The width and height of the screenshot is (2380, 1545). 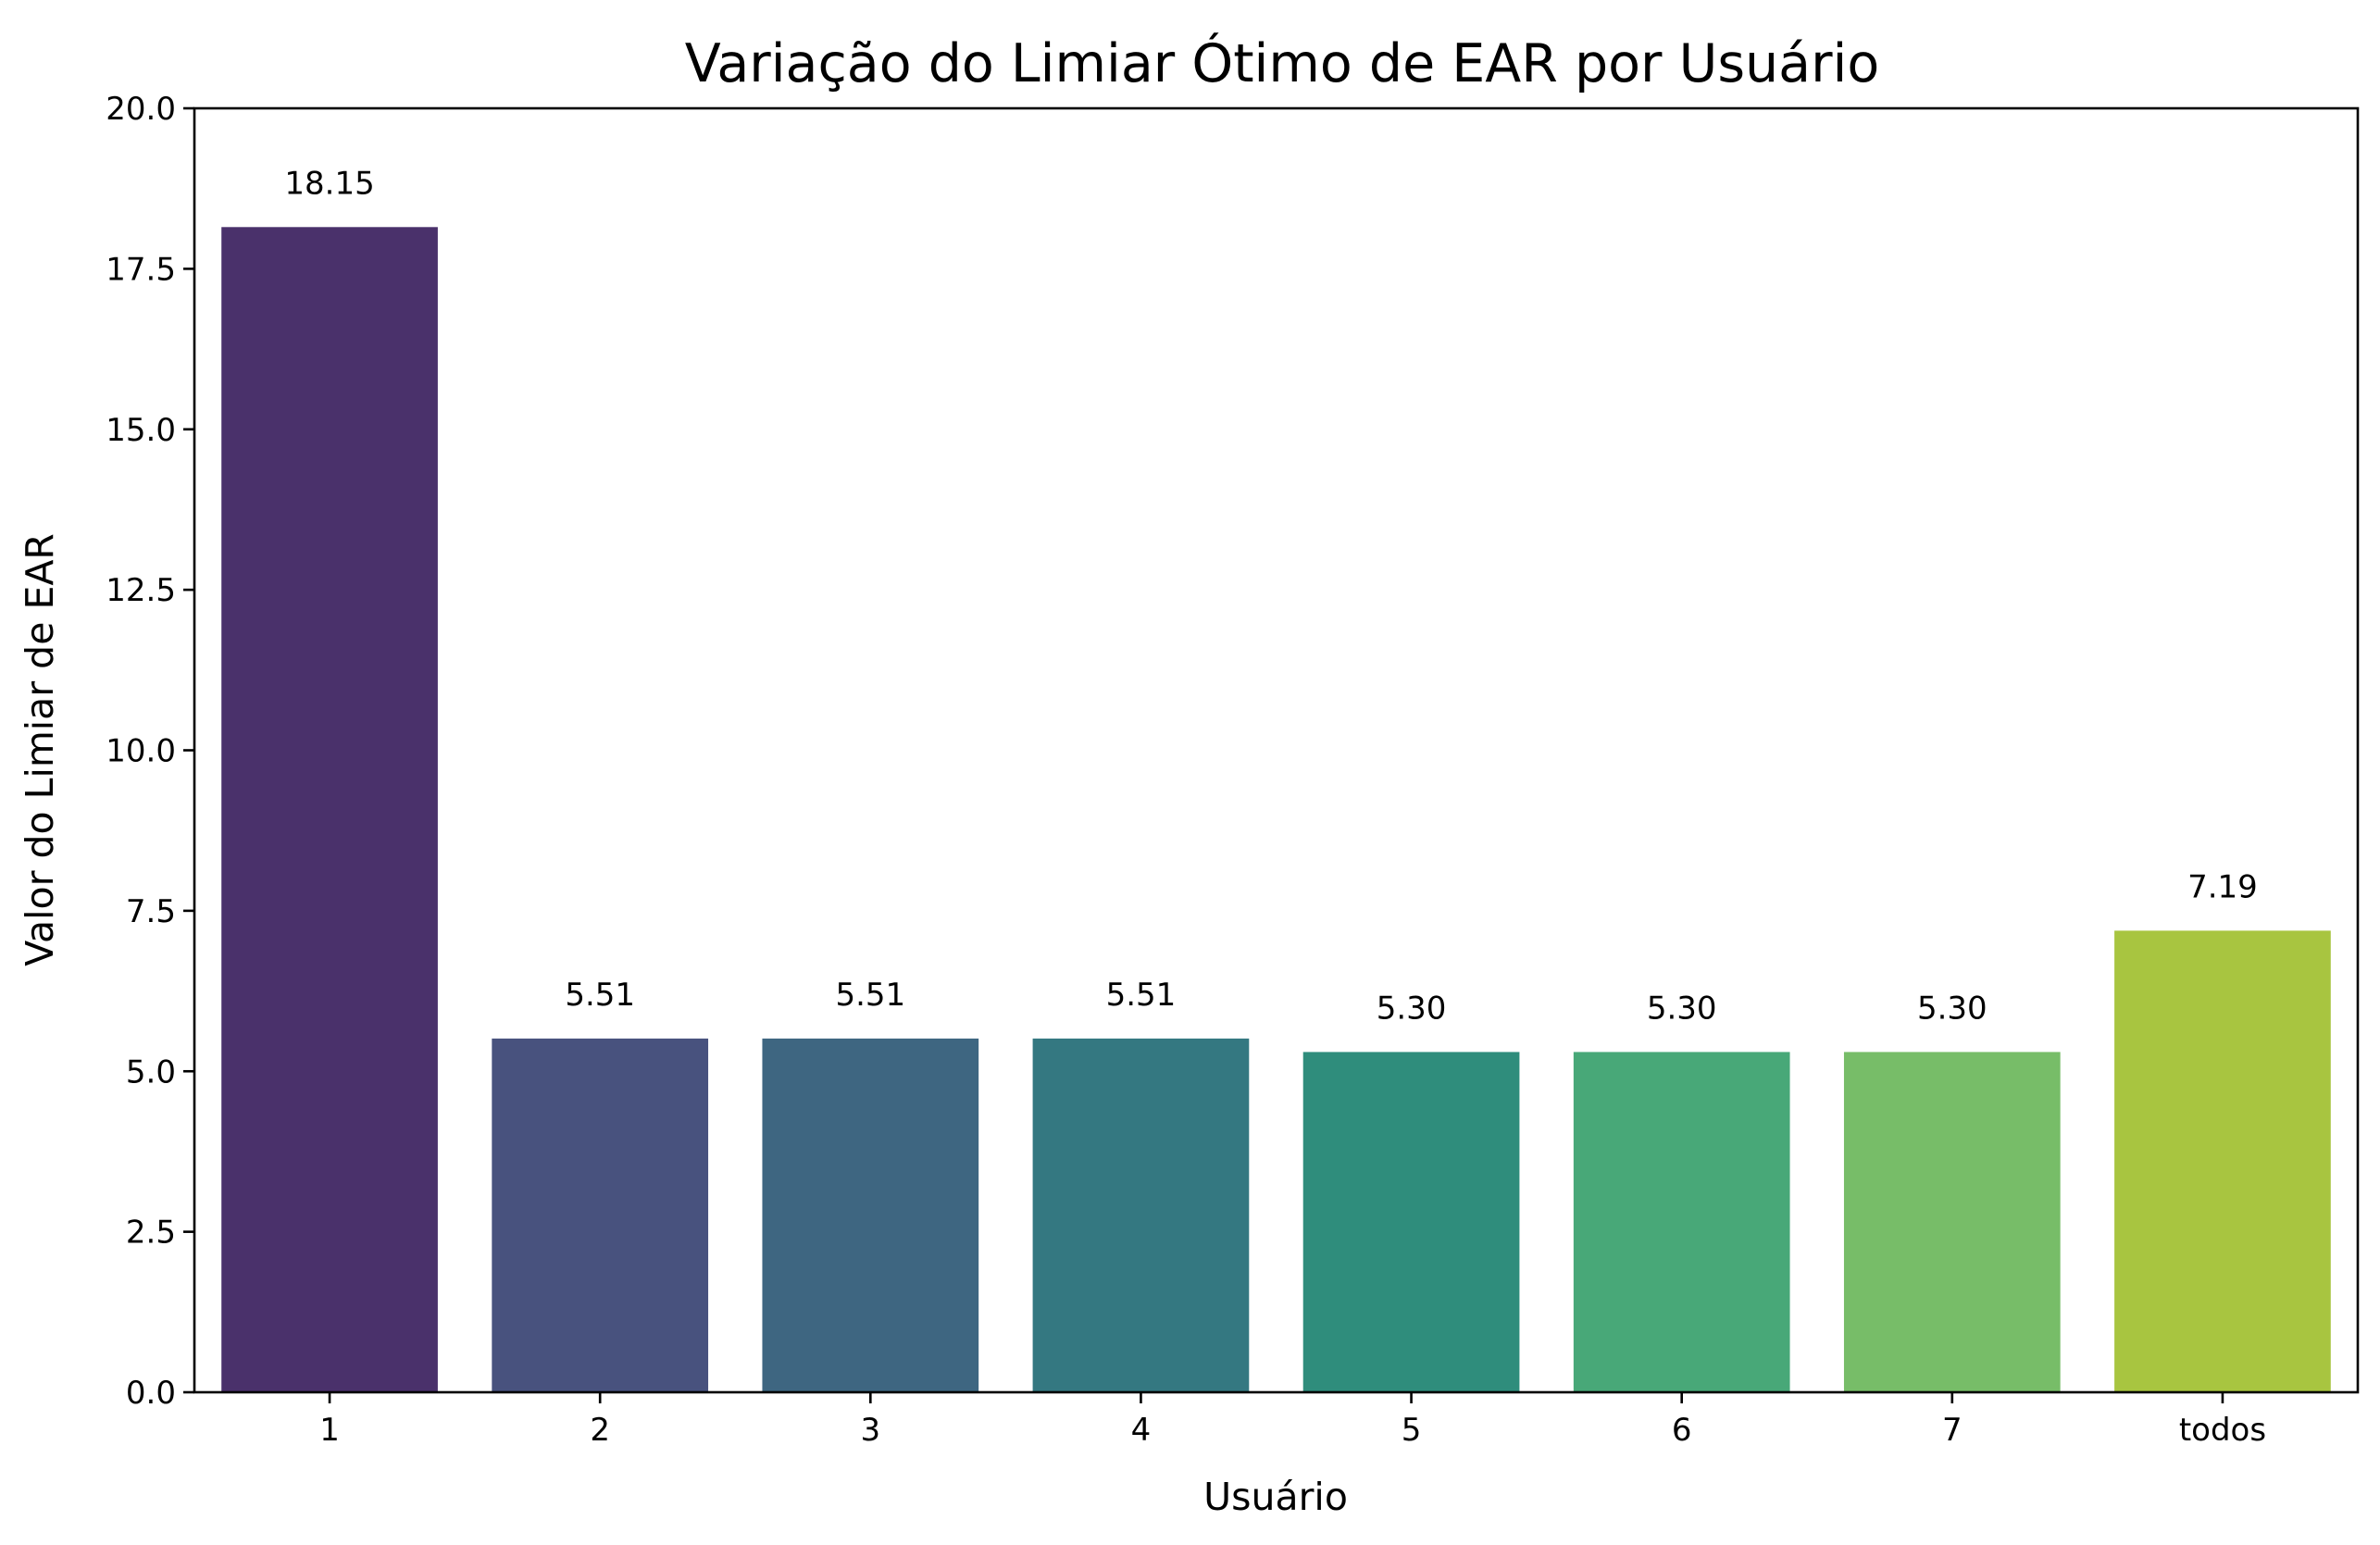 What do you see at coordinates (2222, 1430) in the screenshot?
I see `x-tick-label-todos: todos` at bounding box center [2222, 1430].